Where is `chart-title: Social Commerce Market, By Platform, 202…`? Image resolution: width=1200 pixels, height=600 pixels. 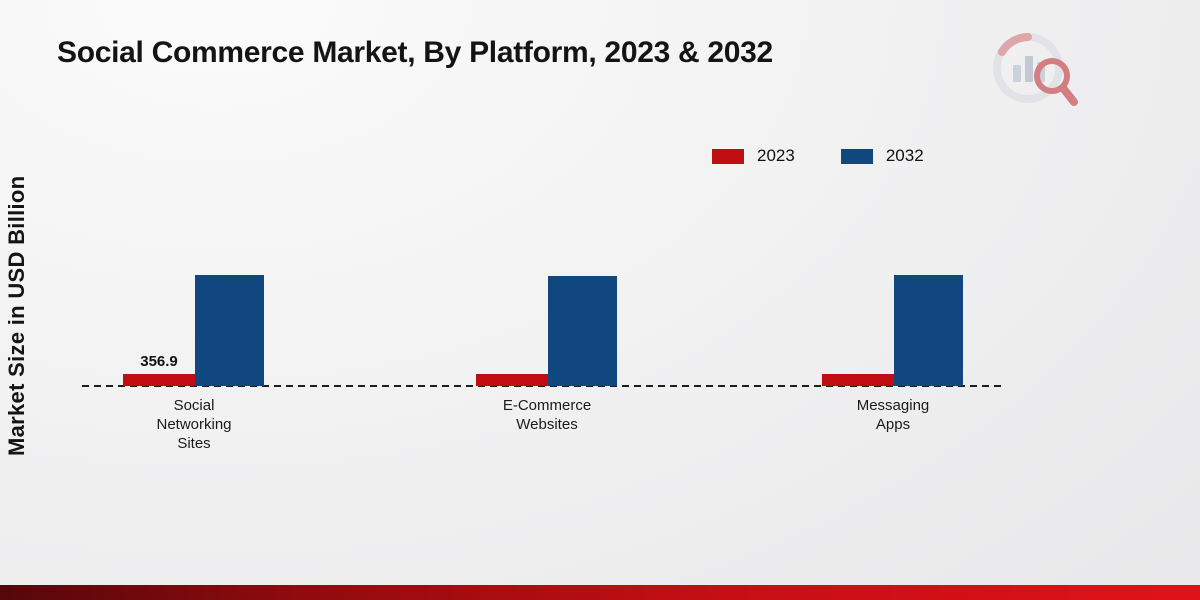 chart-title: Social Commerce Market, By Platform, 202… is located at coordinates (415, 52).